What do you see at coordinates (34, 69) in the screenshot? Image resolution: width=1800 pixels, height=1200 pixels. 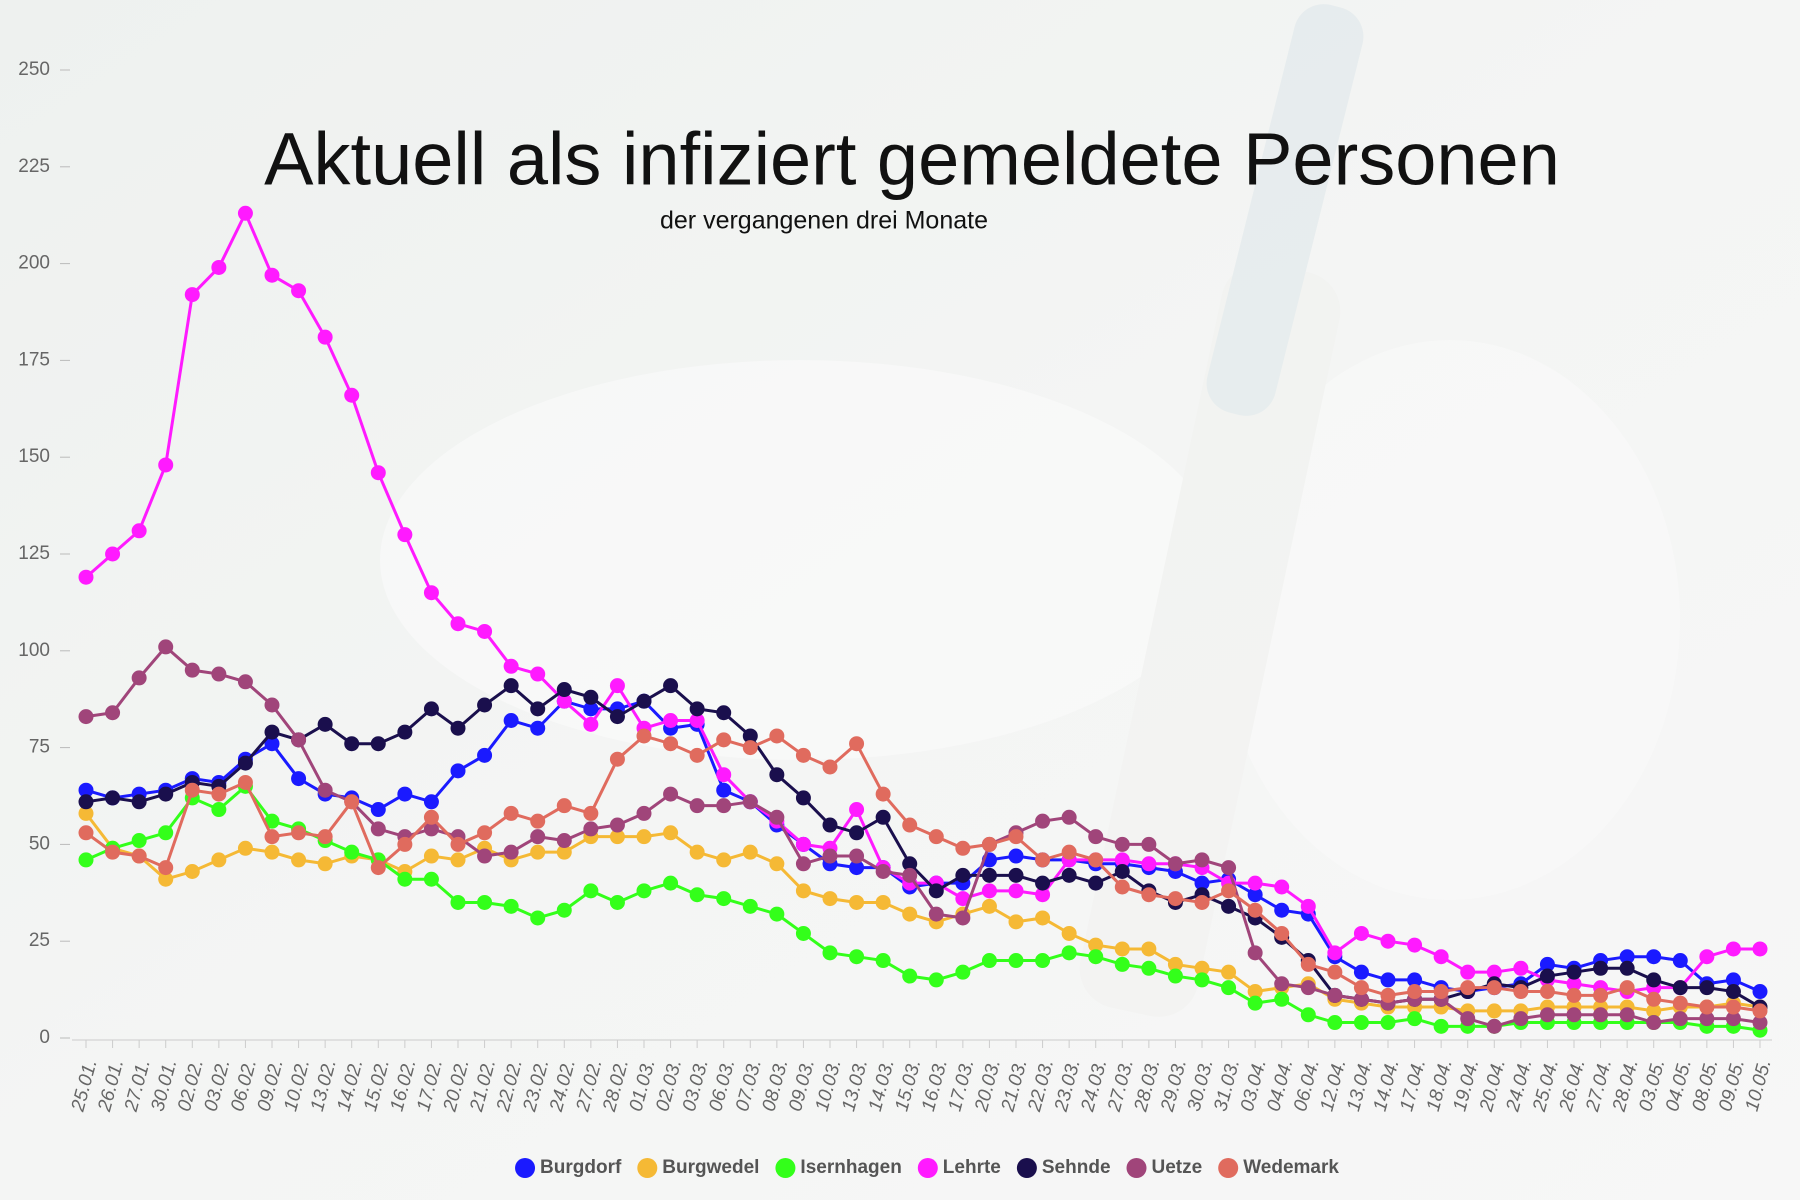 I see `y-tick-label: 250` at bounding box center [34, 69].